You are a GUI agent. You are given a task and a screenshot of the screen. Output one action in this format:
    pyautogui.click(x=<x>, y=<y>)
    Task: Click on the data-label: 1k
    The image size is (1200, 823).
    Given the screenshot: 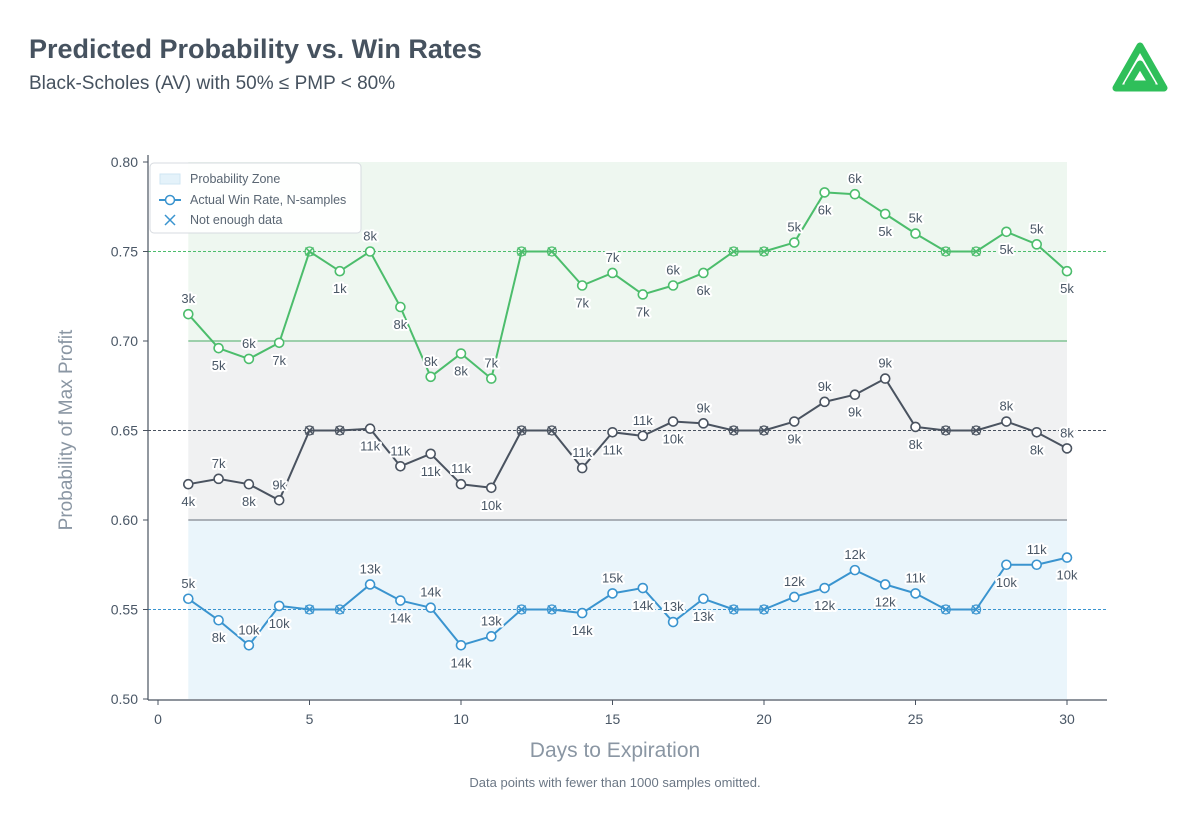 What is the action you would take?
    pyautogui.click(x=340, y=288)
    